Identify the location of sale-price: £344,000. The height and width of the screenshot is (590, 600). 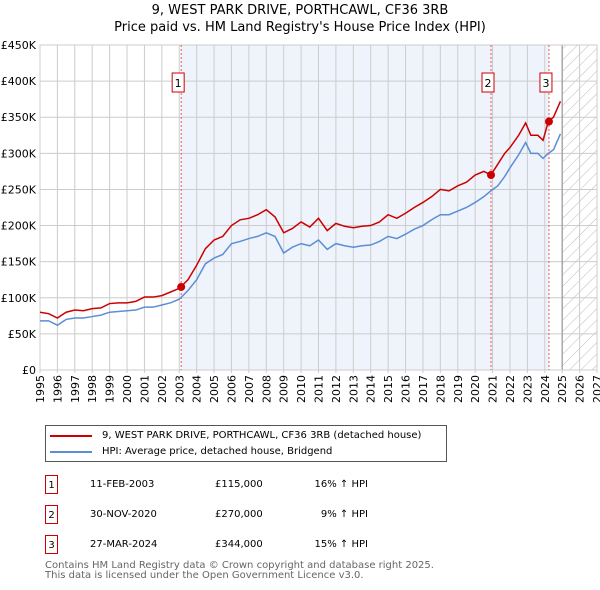
(239, 544).